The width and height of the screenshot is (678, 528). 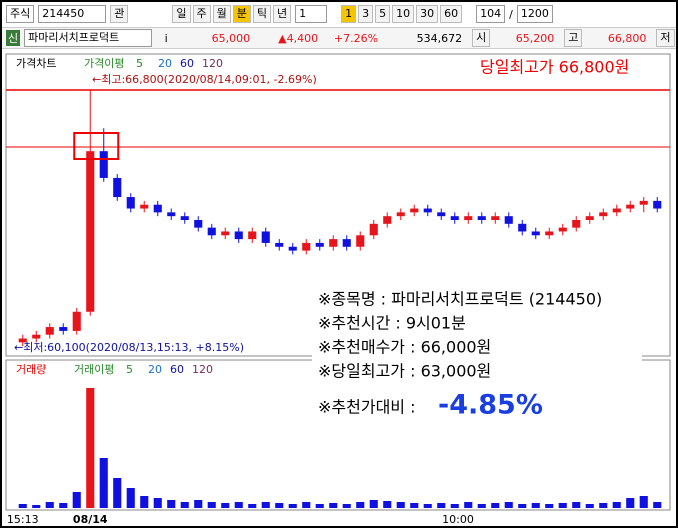 I want to click on minute-button: 30, so click(x=427, y=14).